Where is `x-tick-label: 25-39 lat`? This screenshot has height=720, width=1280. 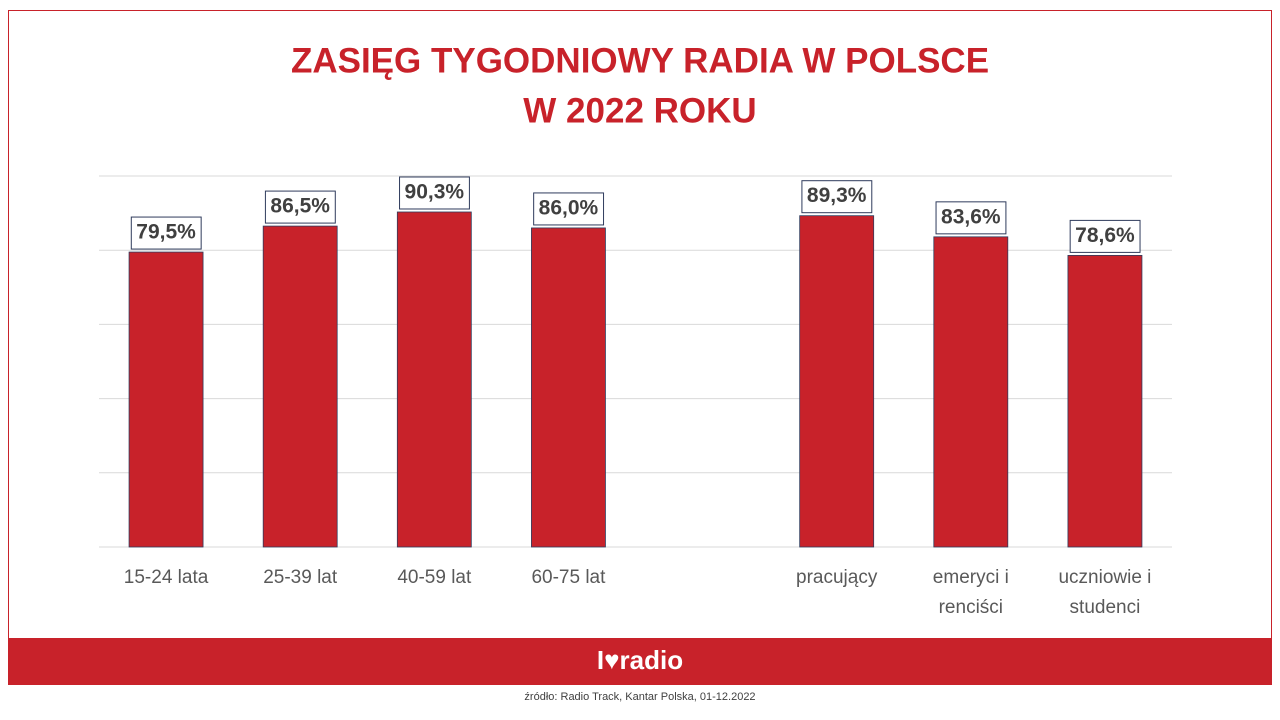
x-tick-label: 25-39 lat is located at coordinates (300, 577).